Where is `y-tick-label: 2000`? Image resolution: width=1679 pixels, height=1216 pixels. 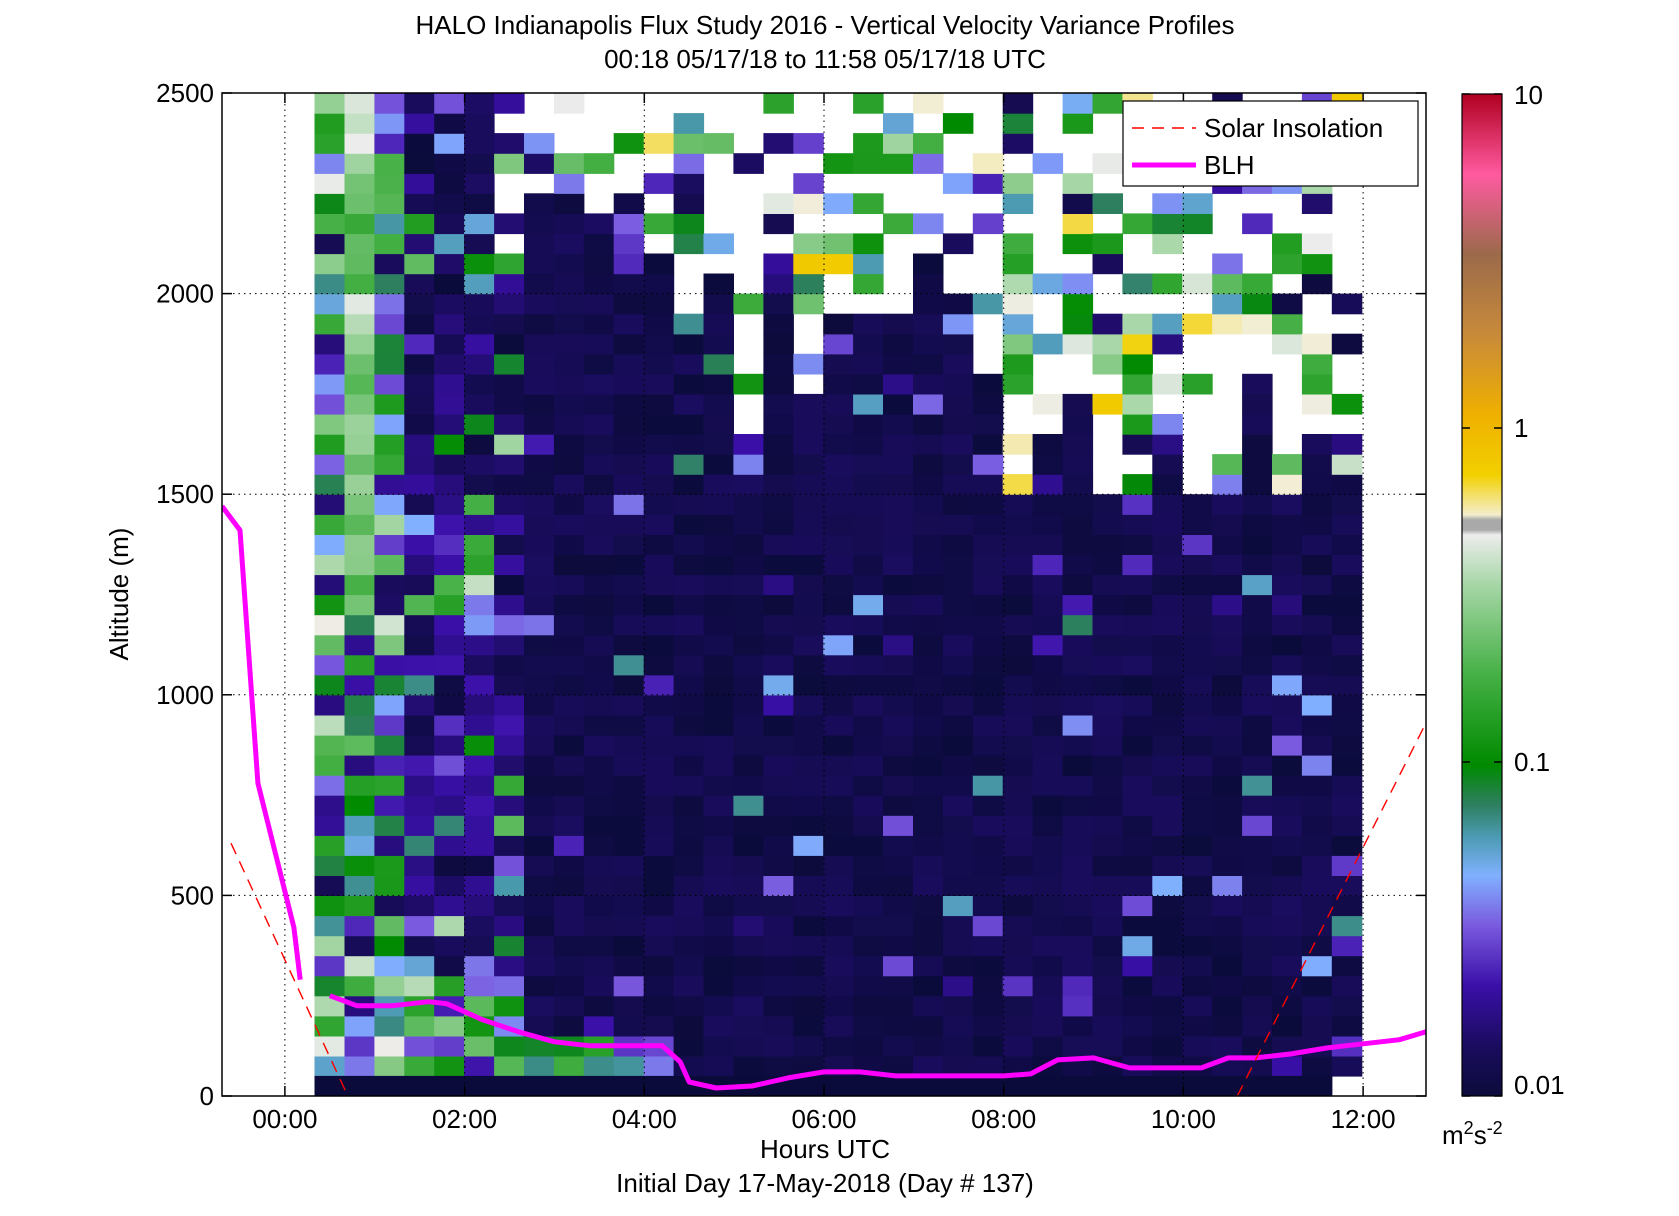 y-tick-label: 2000 is located at coordinates (185, 294).